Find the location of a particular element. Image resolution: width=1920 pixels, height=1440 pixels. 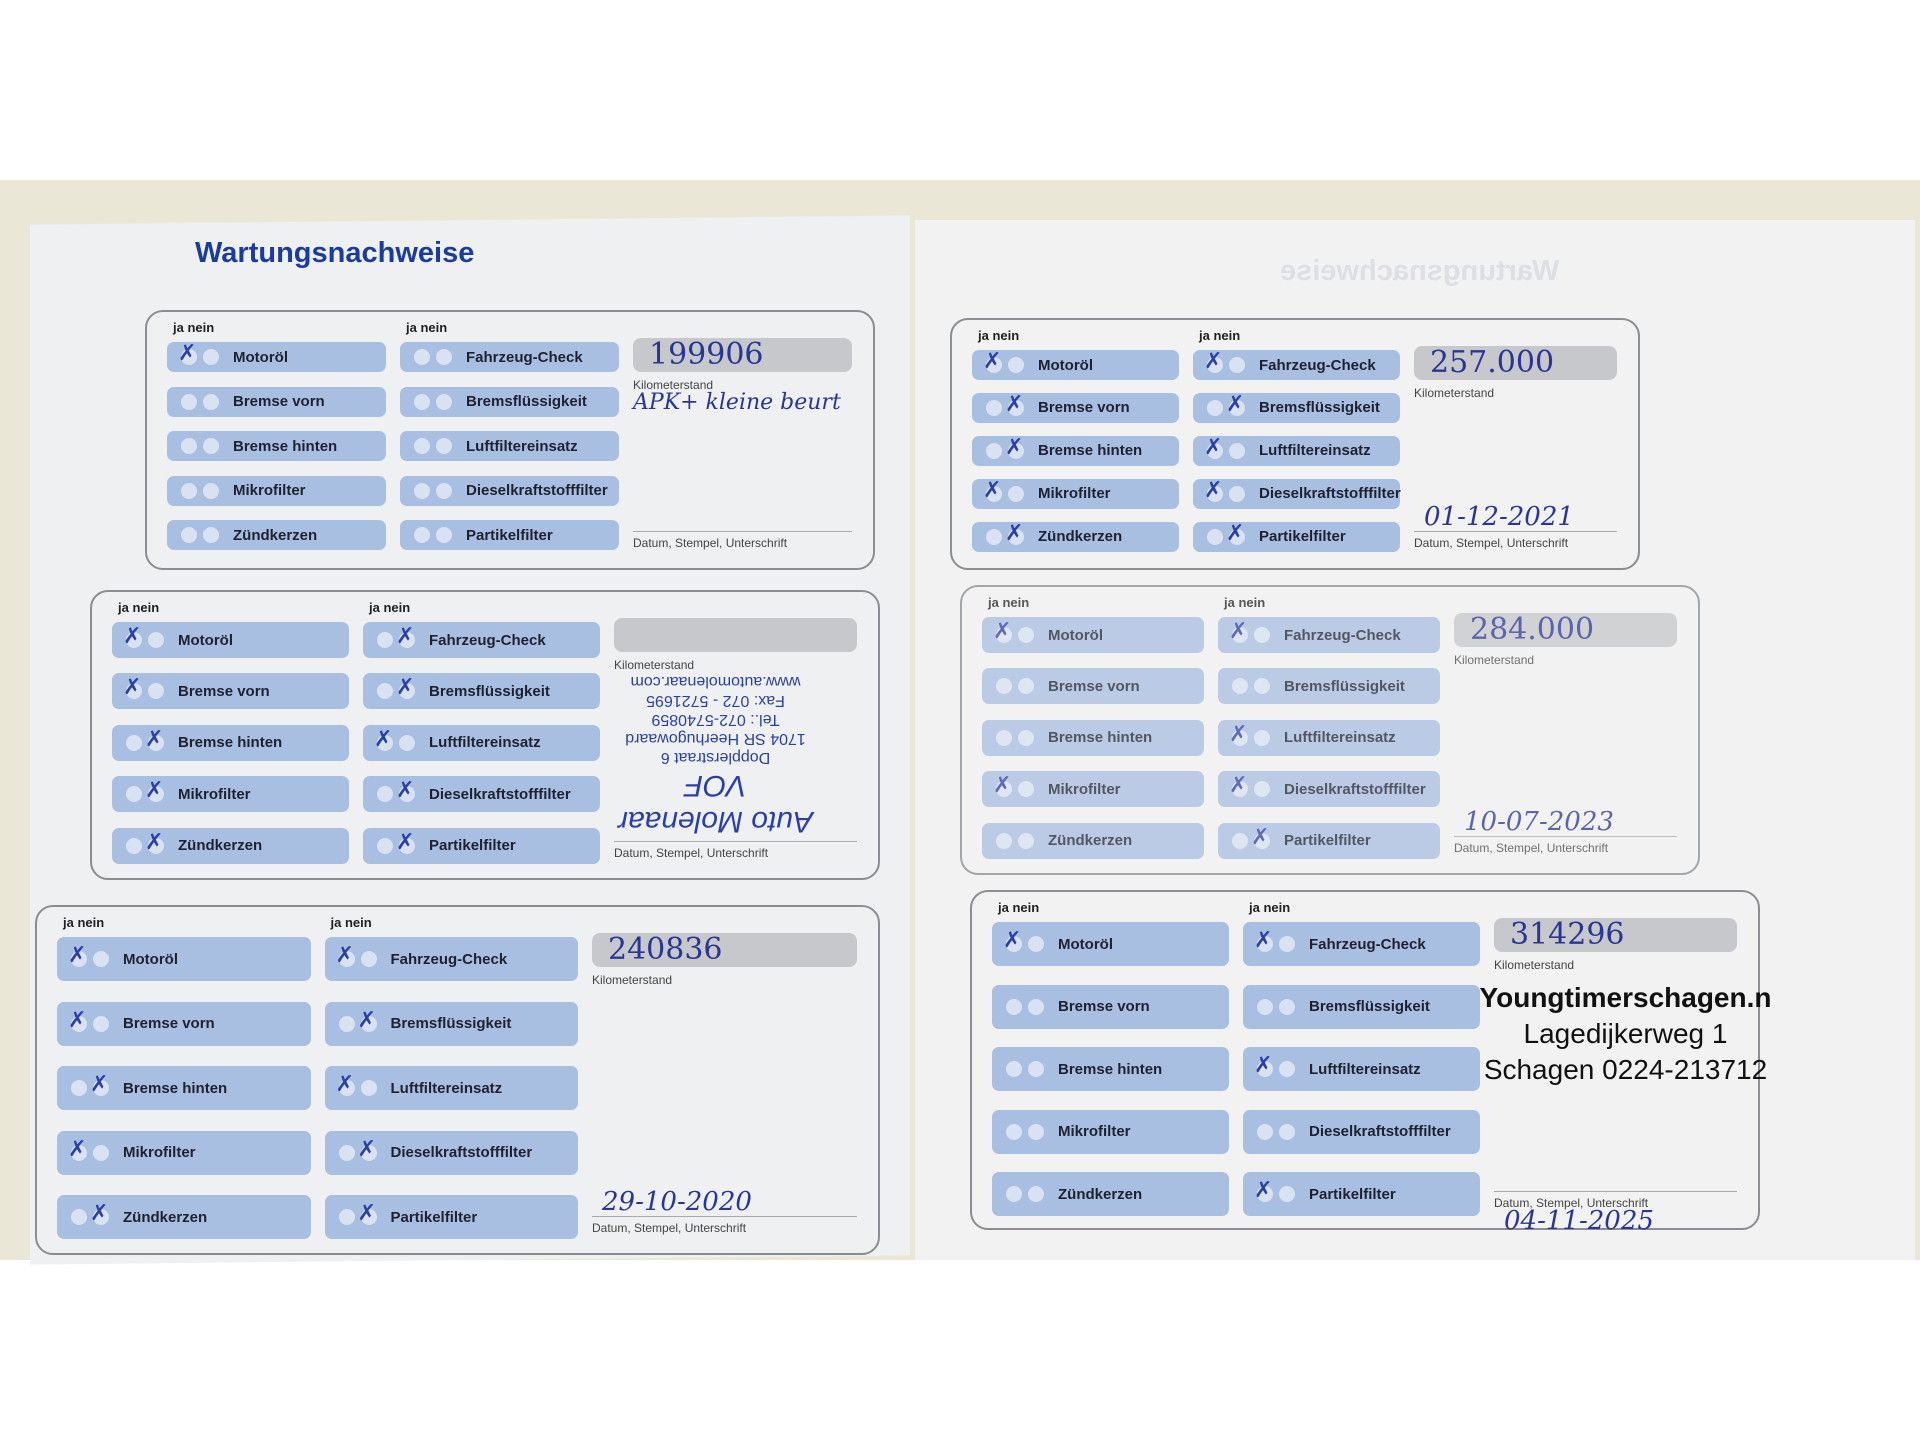

checklist-item-fahrzeugcheck: Fahrzeug-Check is located at coordinates (509, 357).